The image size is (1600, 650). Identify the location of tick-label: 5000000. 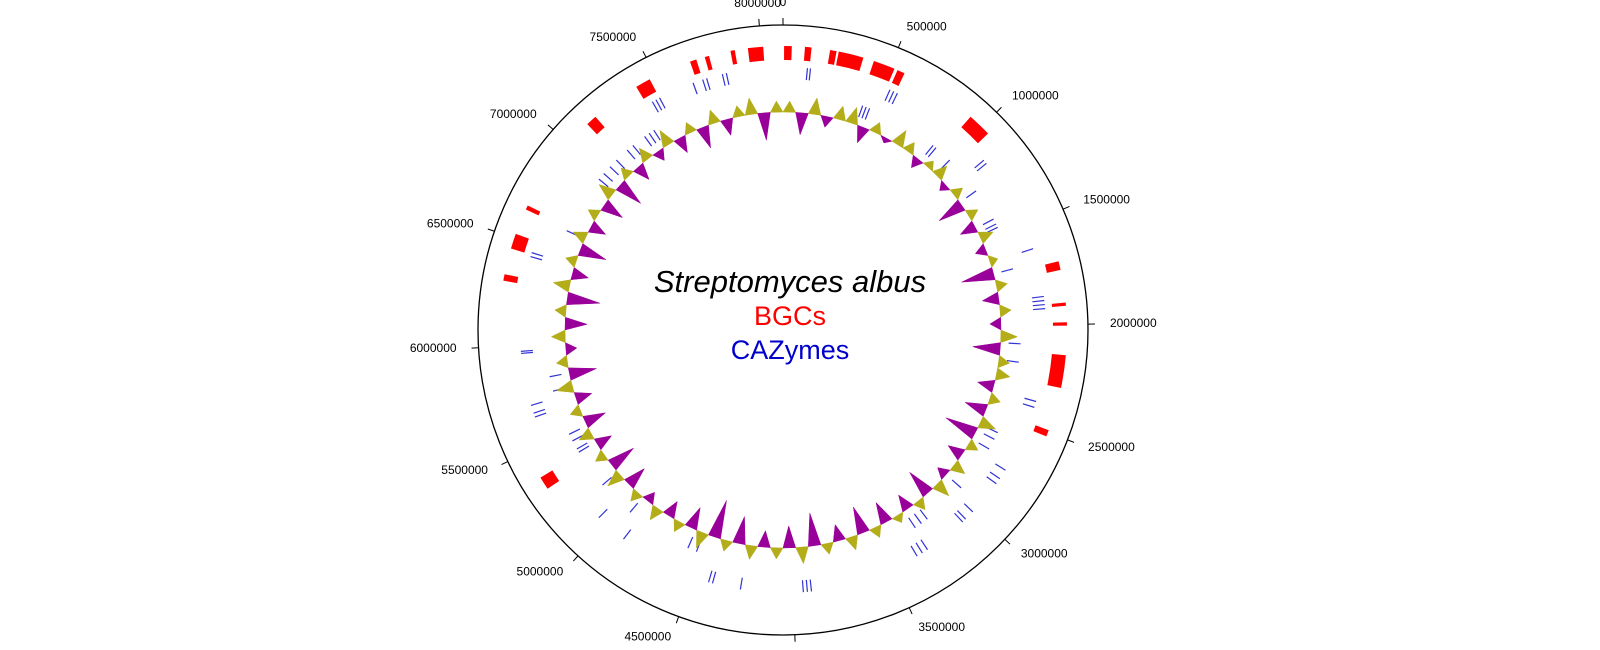
(540, 571).